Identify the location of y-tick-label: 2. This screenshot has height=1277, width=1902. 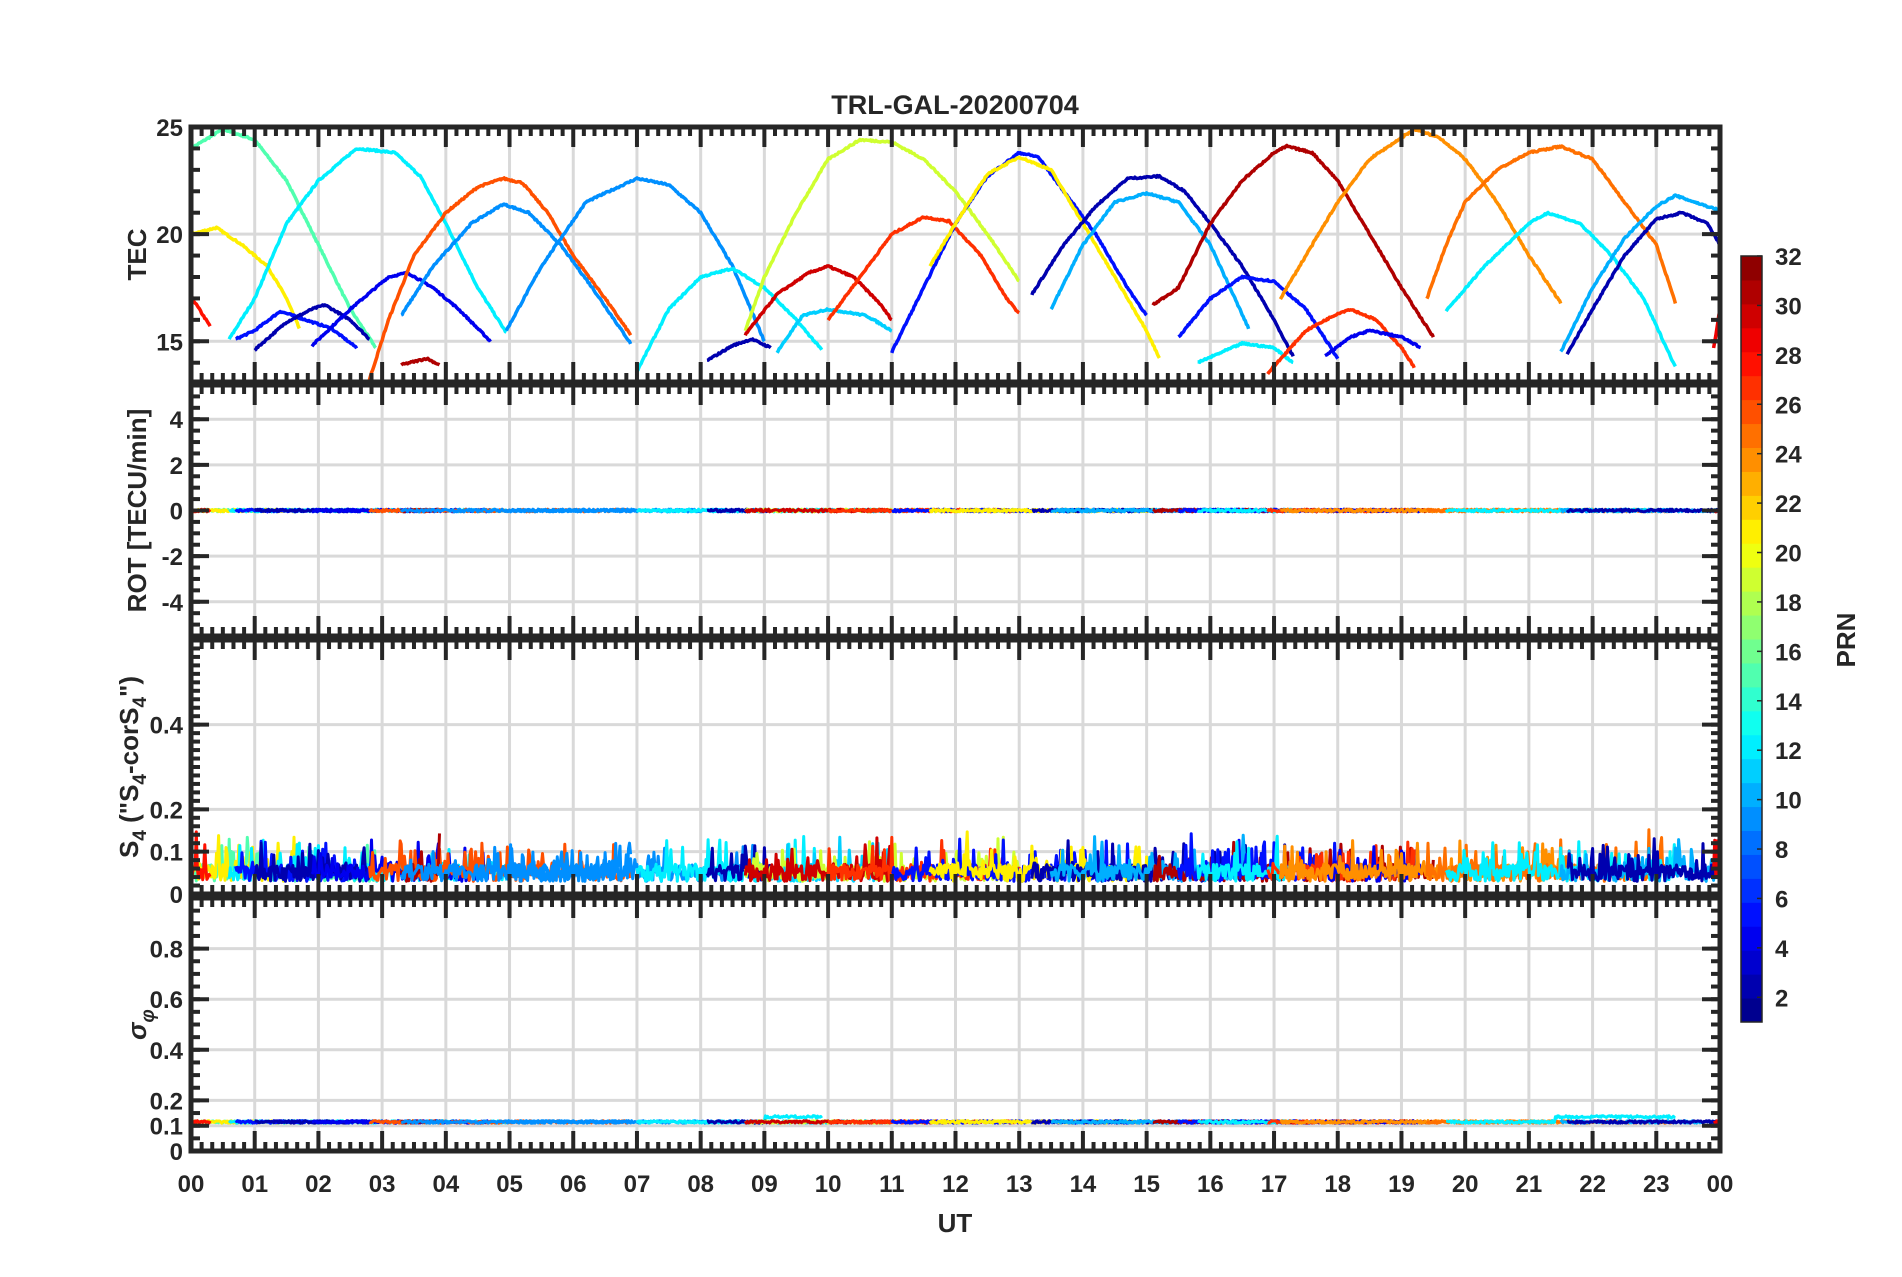
(176, 466).